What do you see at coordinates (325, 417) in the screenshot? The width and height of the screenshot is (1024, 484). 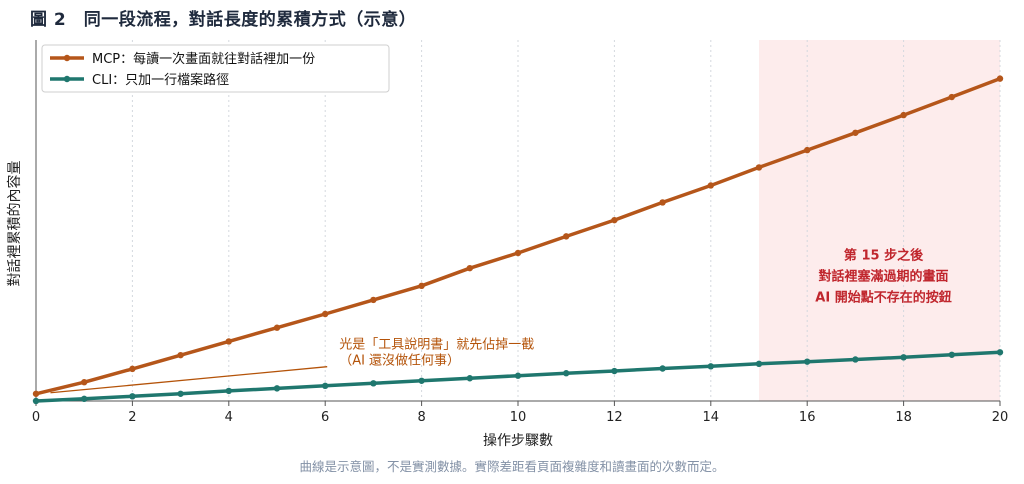 I see `x-tick-label: 6` at bounding box center [325, 417].